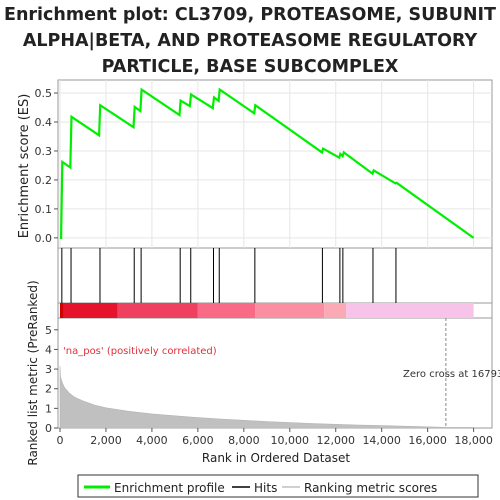  Describe the element at coordinates (24, 166) in the screenshot. I see `es-axis-label: Enrichment score (ES)` at that location.